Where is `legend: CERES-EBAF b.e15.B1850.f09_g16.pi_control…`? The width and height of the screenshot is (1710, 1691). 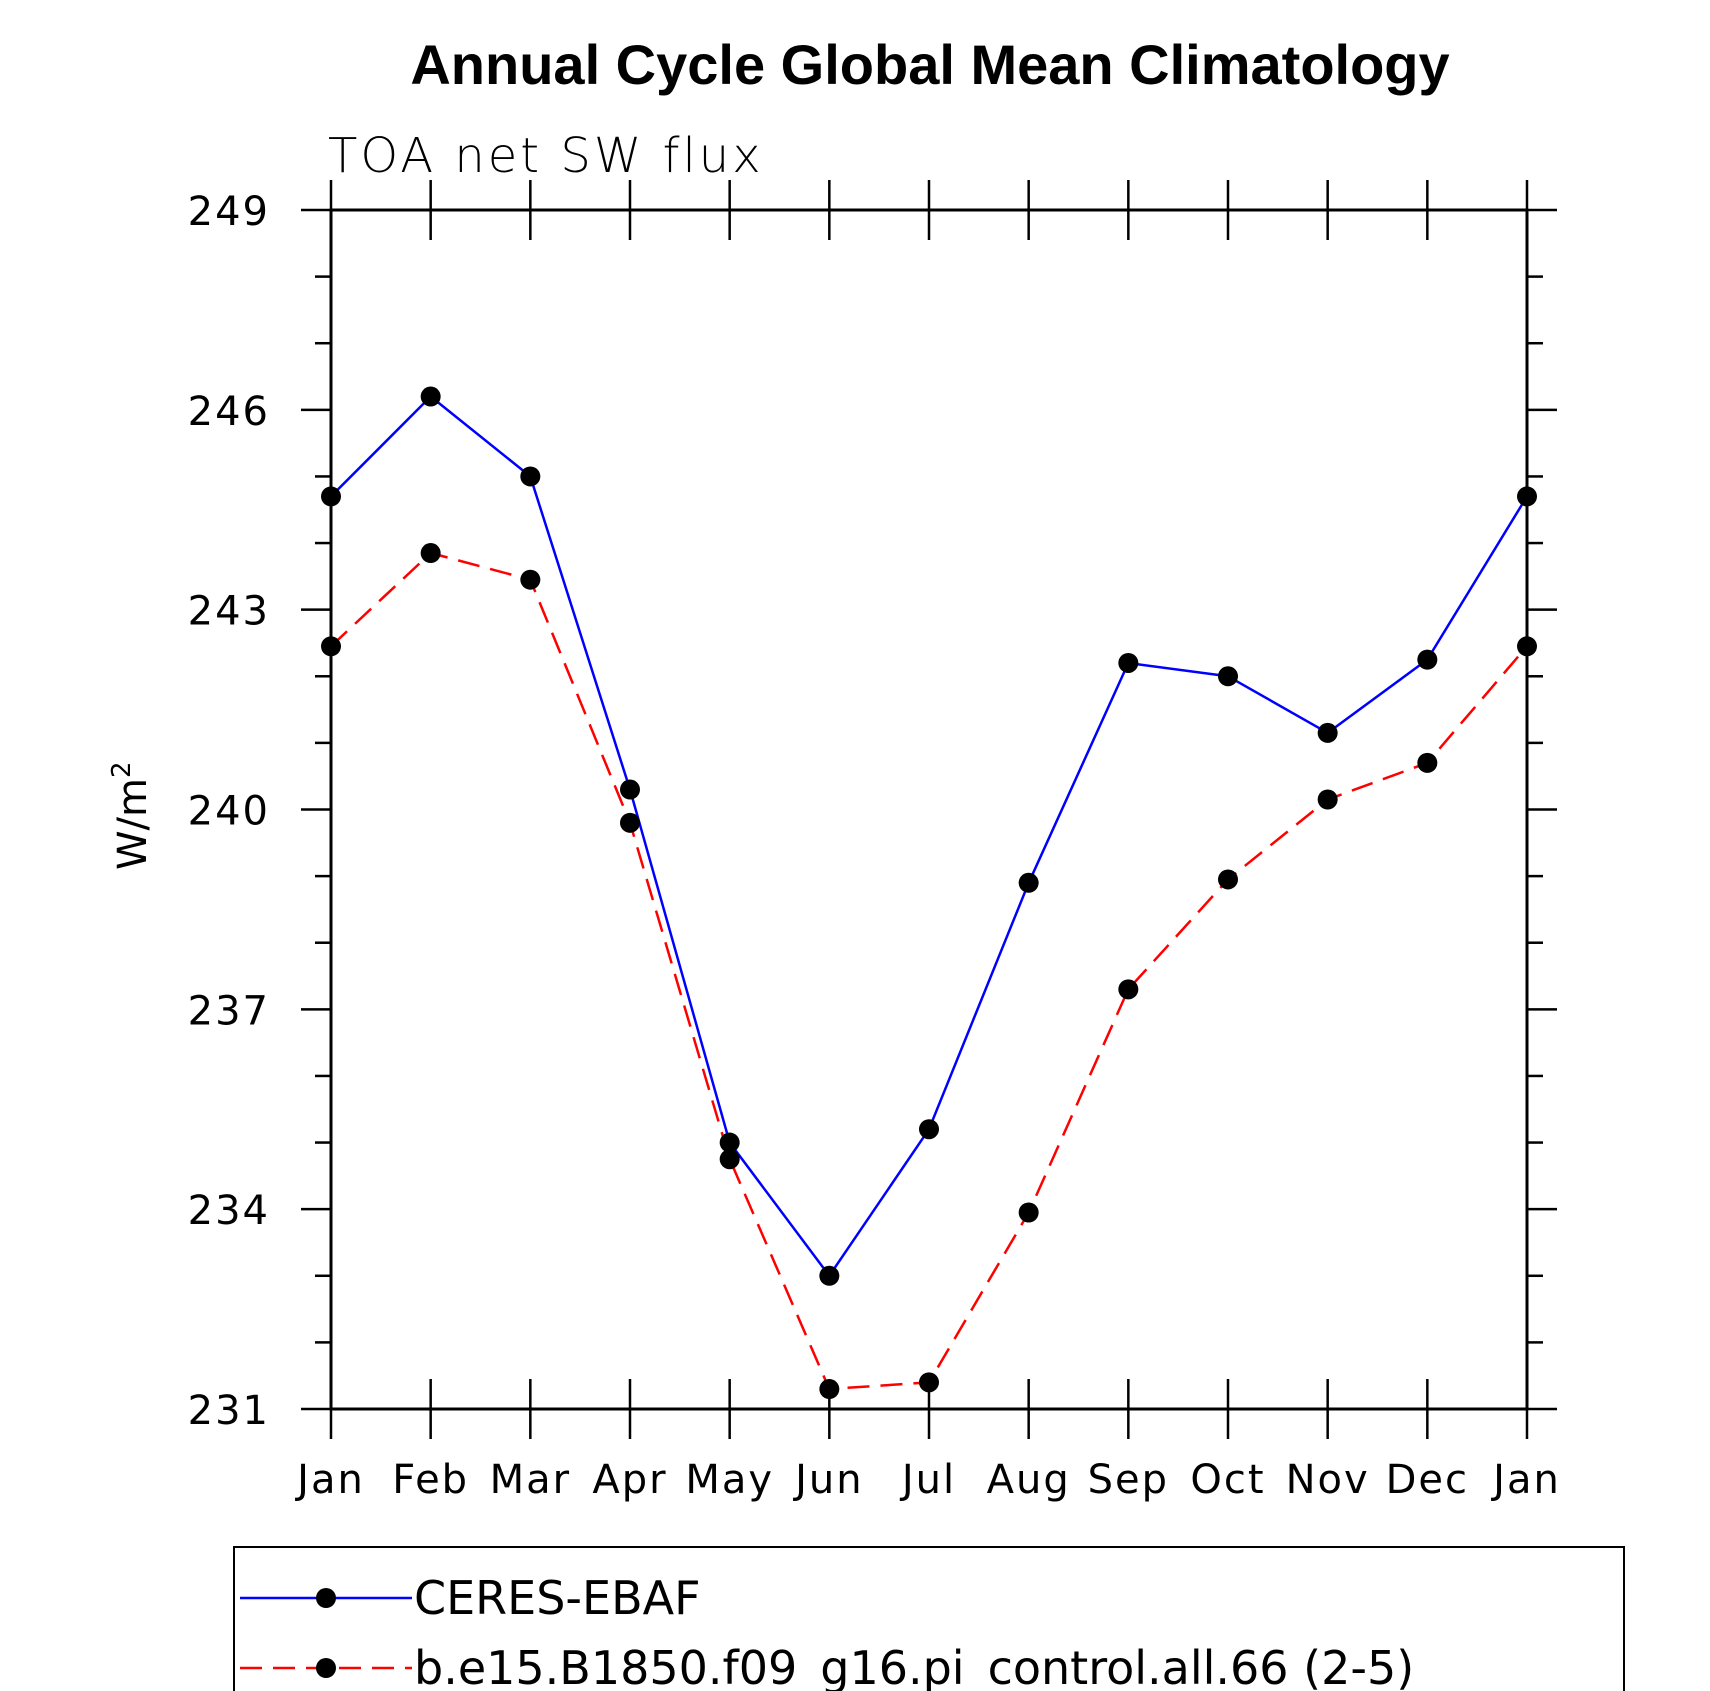 legend: CERES-EBAF b.e15.B1850.f09_g16.pi_control… is located at coordinates (929, 1618).